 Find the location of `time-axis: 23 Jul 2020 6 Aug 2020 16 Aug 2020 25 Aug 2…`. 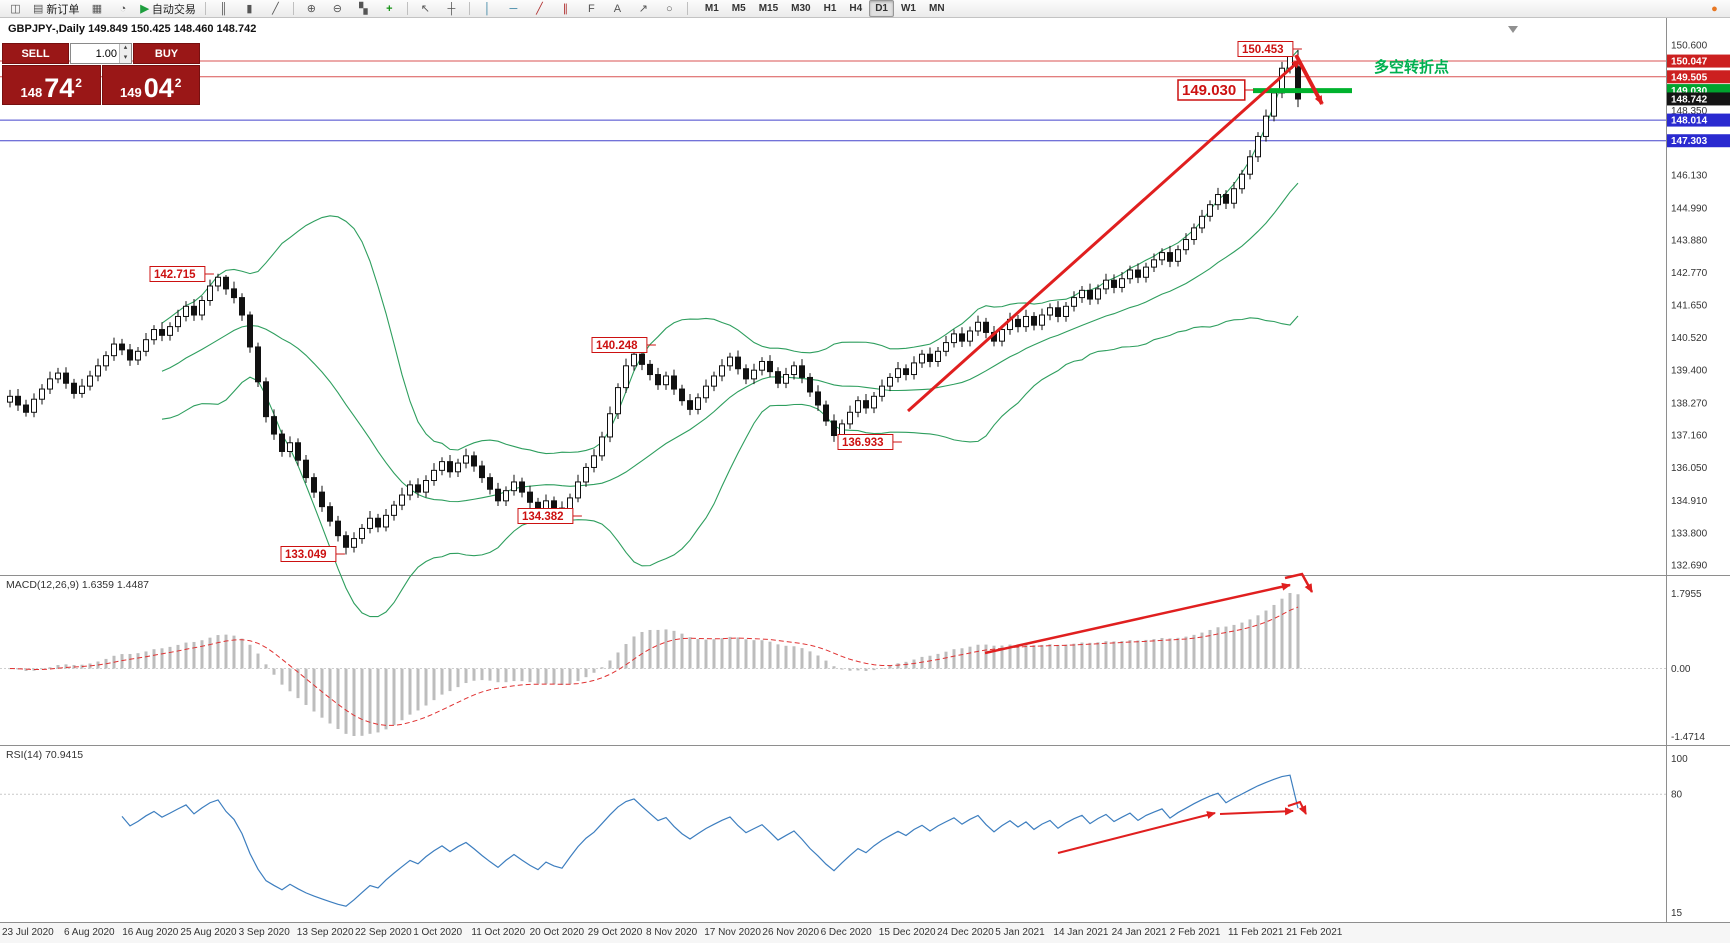

time-axis: 23 Jul 2020 6 Aug 2020 16 Aug 2020 25 Aug 2… is located at coordinates (865, 932).